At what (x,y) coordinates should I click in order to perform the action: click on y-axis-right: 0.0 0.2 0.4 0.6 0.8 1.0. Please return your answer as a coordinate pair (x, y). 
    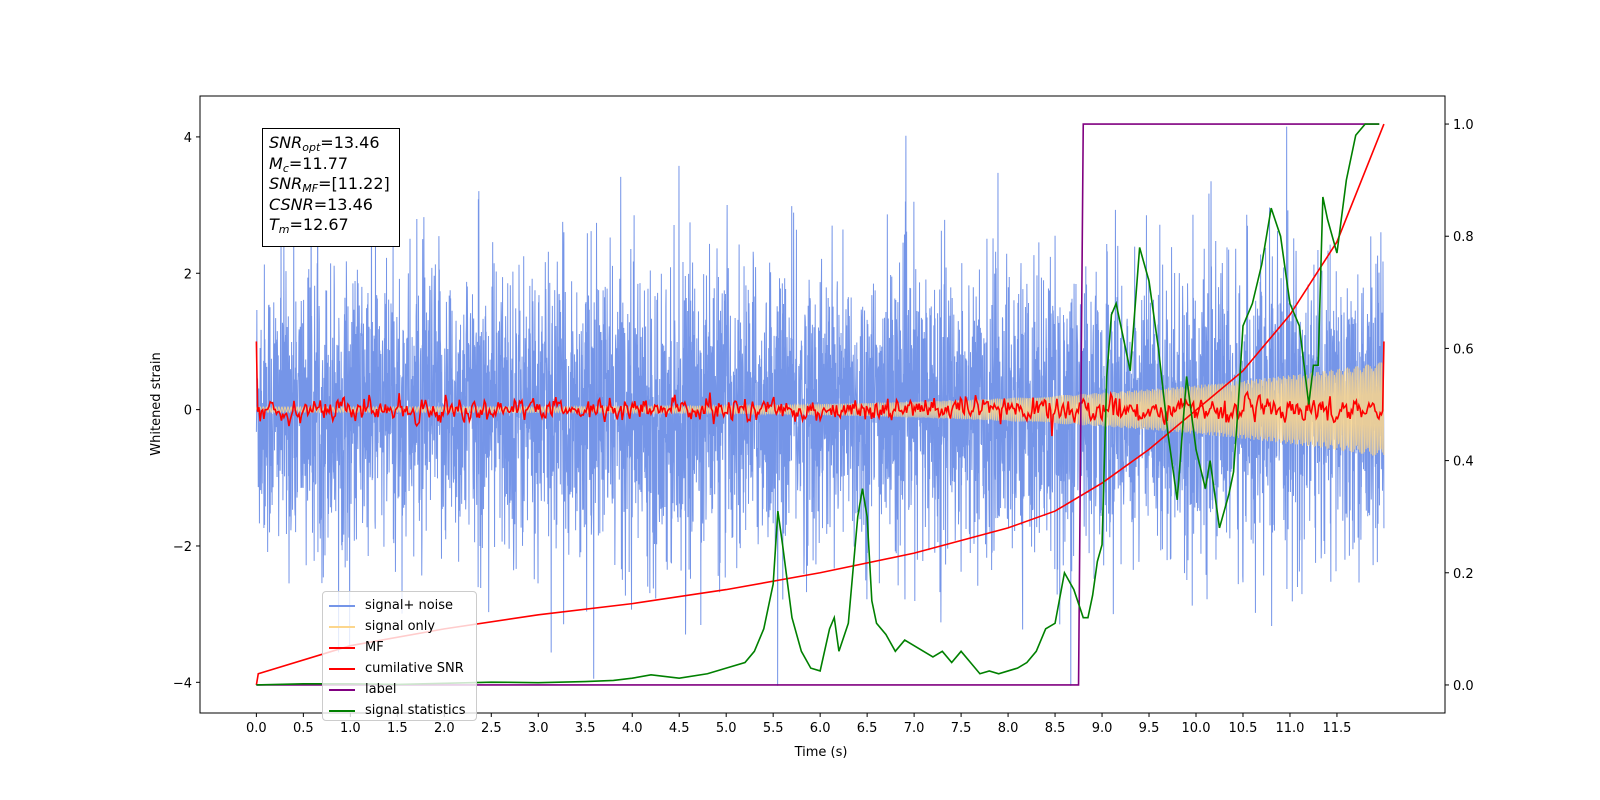
    Looking at the image, I should click on (1459, 406).